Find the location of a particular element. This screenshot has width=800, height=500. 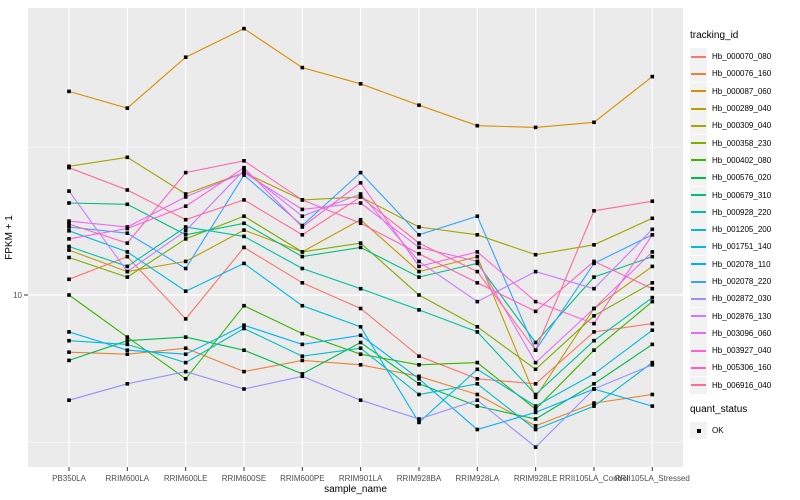

legend-label: Hb_000076_160 is located at coordinates (742, 74).